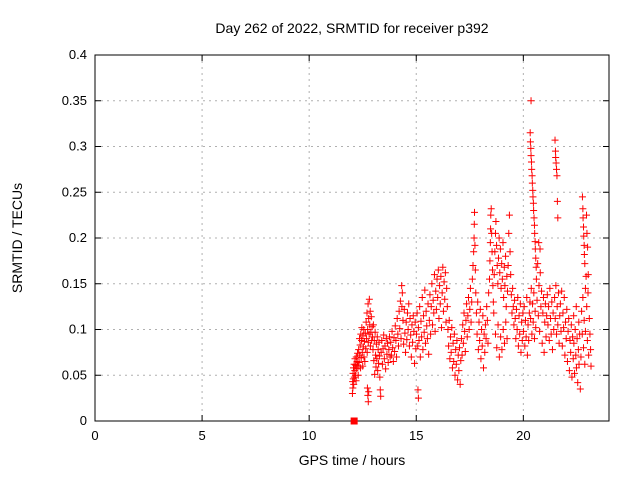  Describe the element at coordinates (78, 54) in the screenshot. I see `y-tick-label: 0.4` at that location.